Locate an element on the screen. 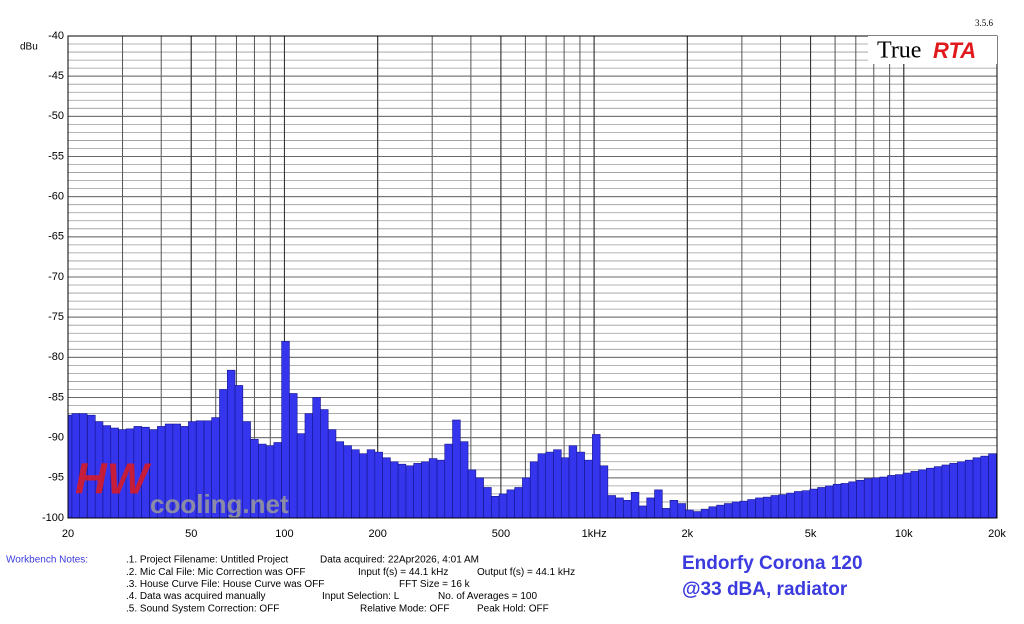  logo-rta: RTA is located at coordinates (954, 50).